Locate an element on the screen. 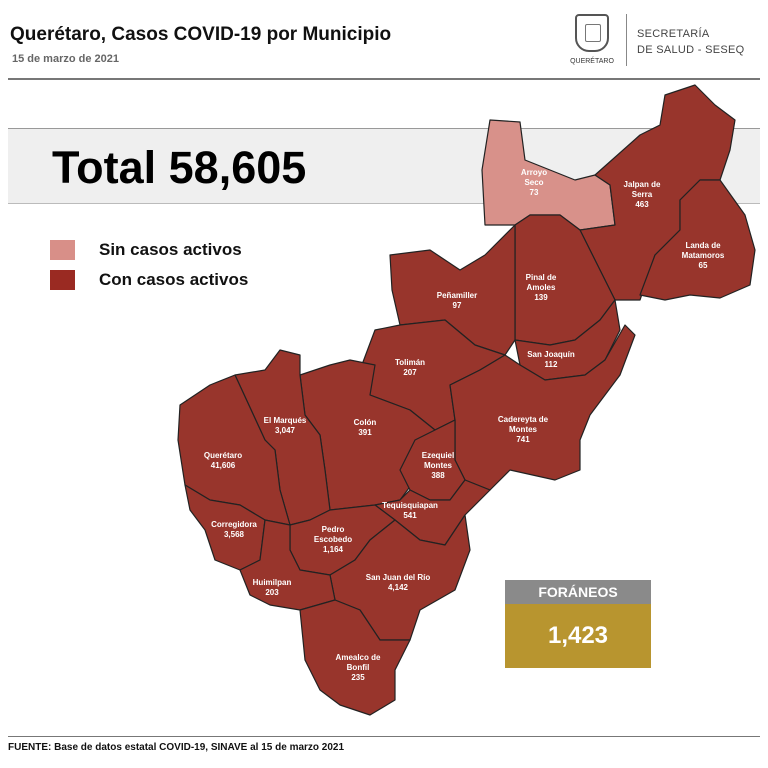  total-cases: Total 58,605 is located at coordinates (179, 167).